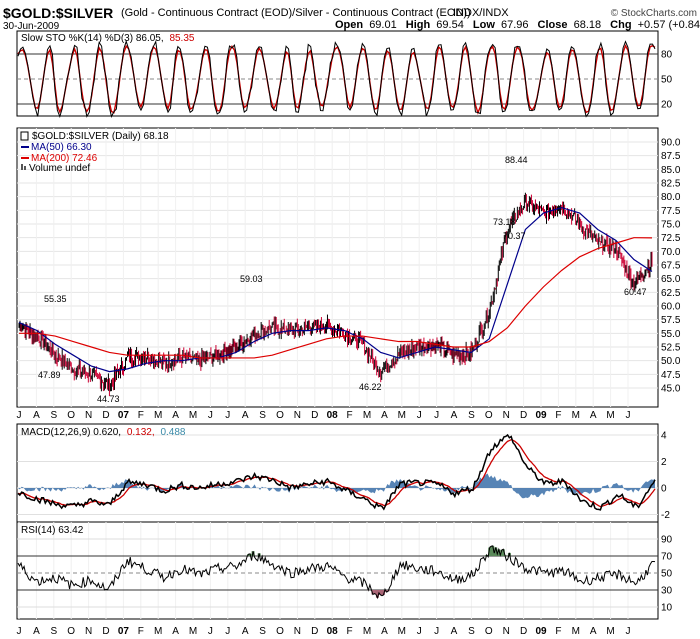  What do you see at coordinates (671, 375) in the screenshot?
I see `price-tick-label: 47.5` at bounding box center [671, 375].